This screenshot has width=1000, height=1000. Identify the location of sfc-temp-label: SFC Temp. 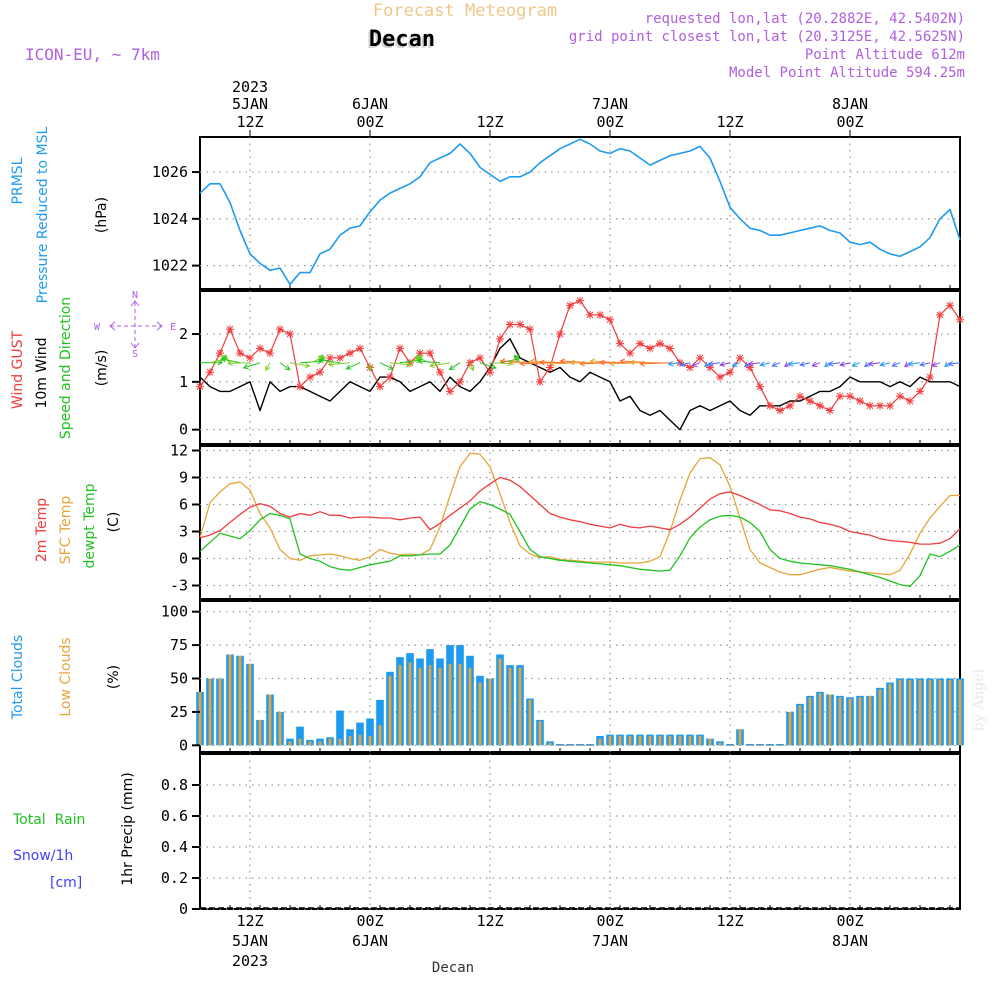
(66, 530).